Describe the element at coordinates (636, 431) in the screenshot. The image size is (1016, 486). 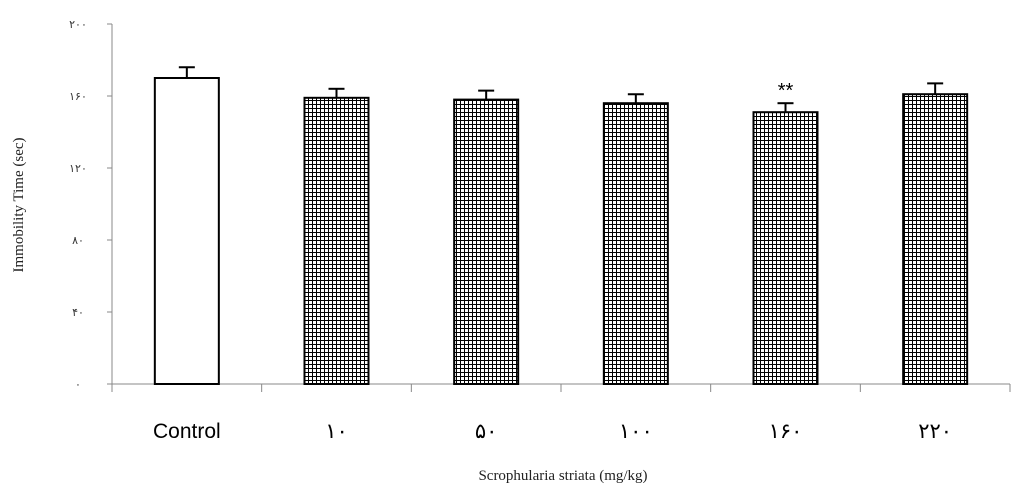
I see `x-tick-label: ۱۰۰` at that location.